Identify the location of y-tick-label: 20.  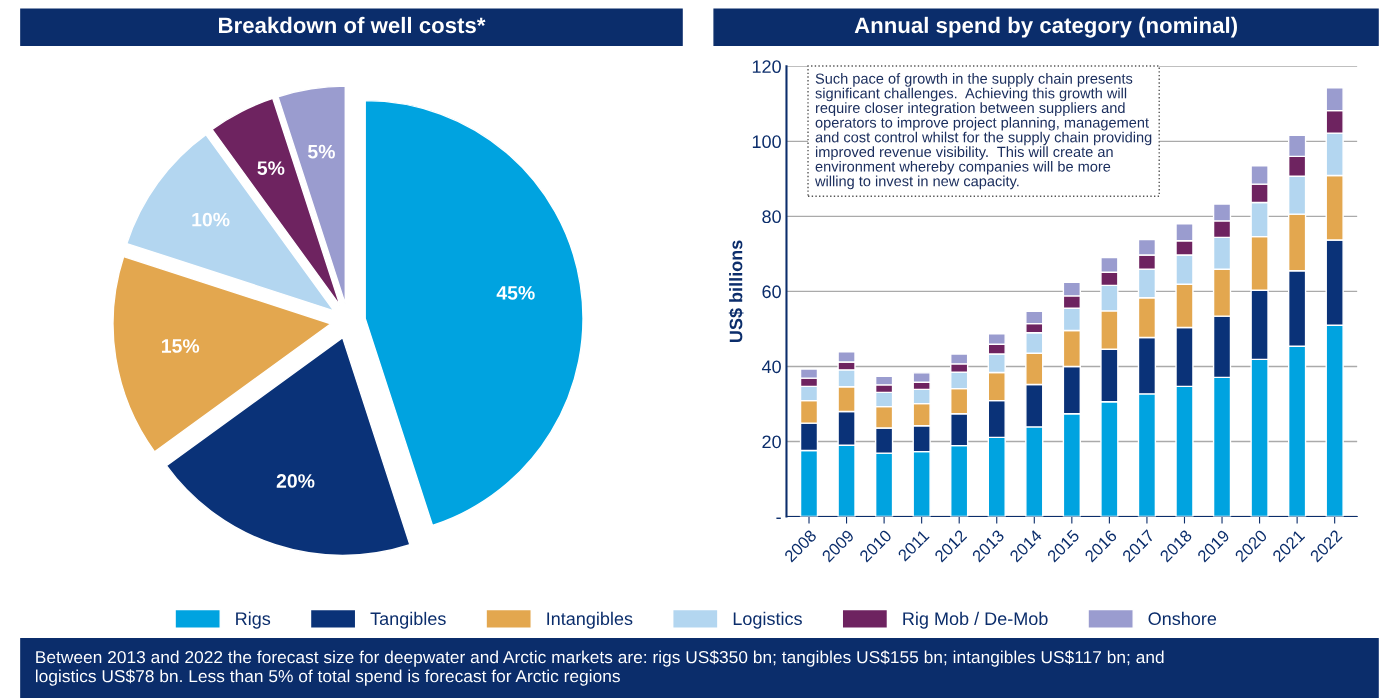
(771, 442).